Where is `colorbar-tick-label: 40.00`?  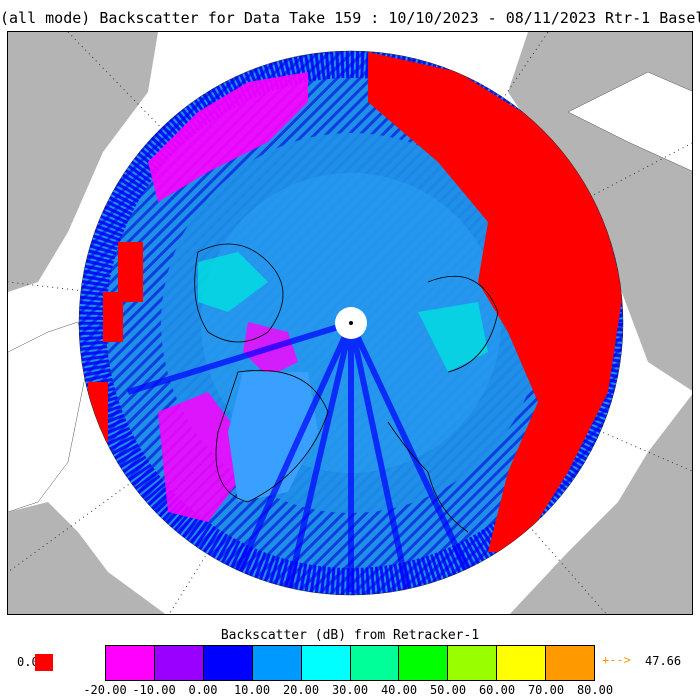 colorbar-tick-label: 40.00 is located at coordinates (399, 690).